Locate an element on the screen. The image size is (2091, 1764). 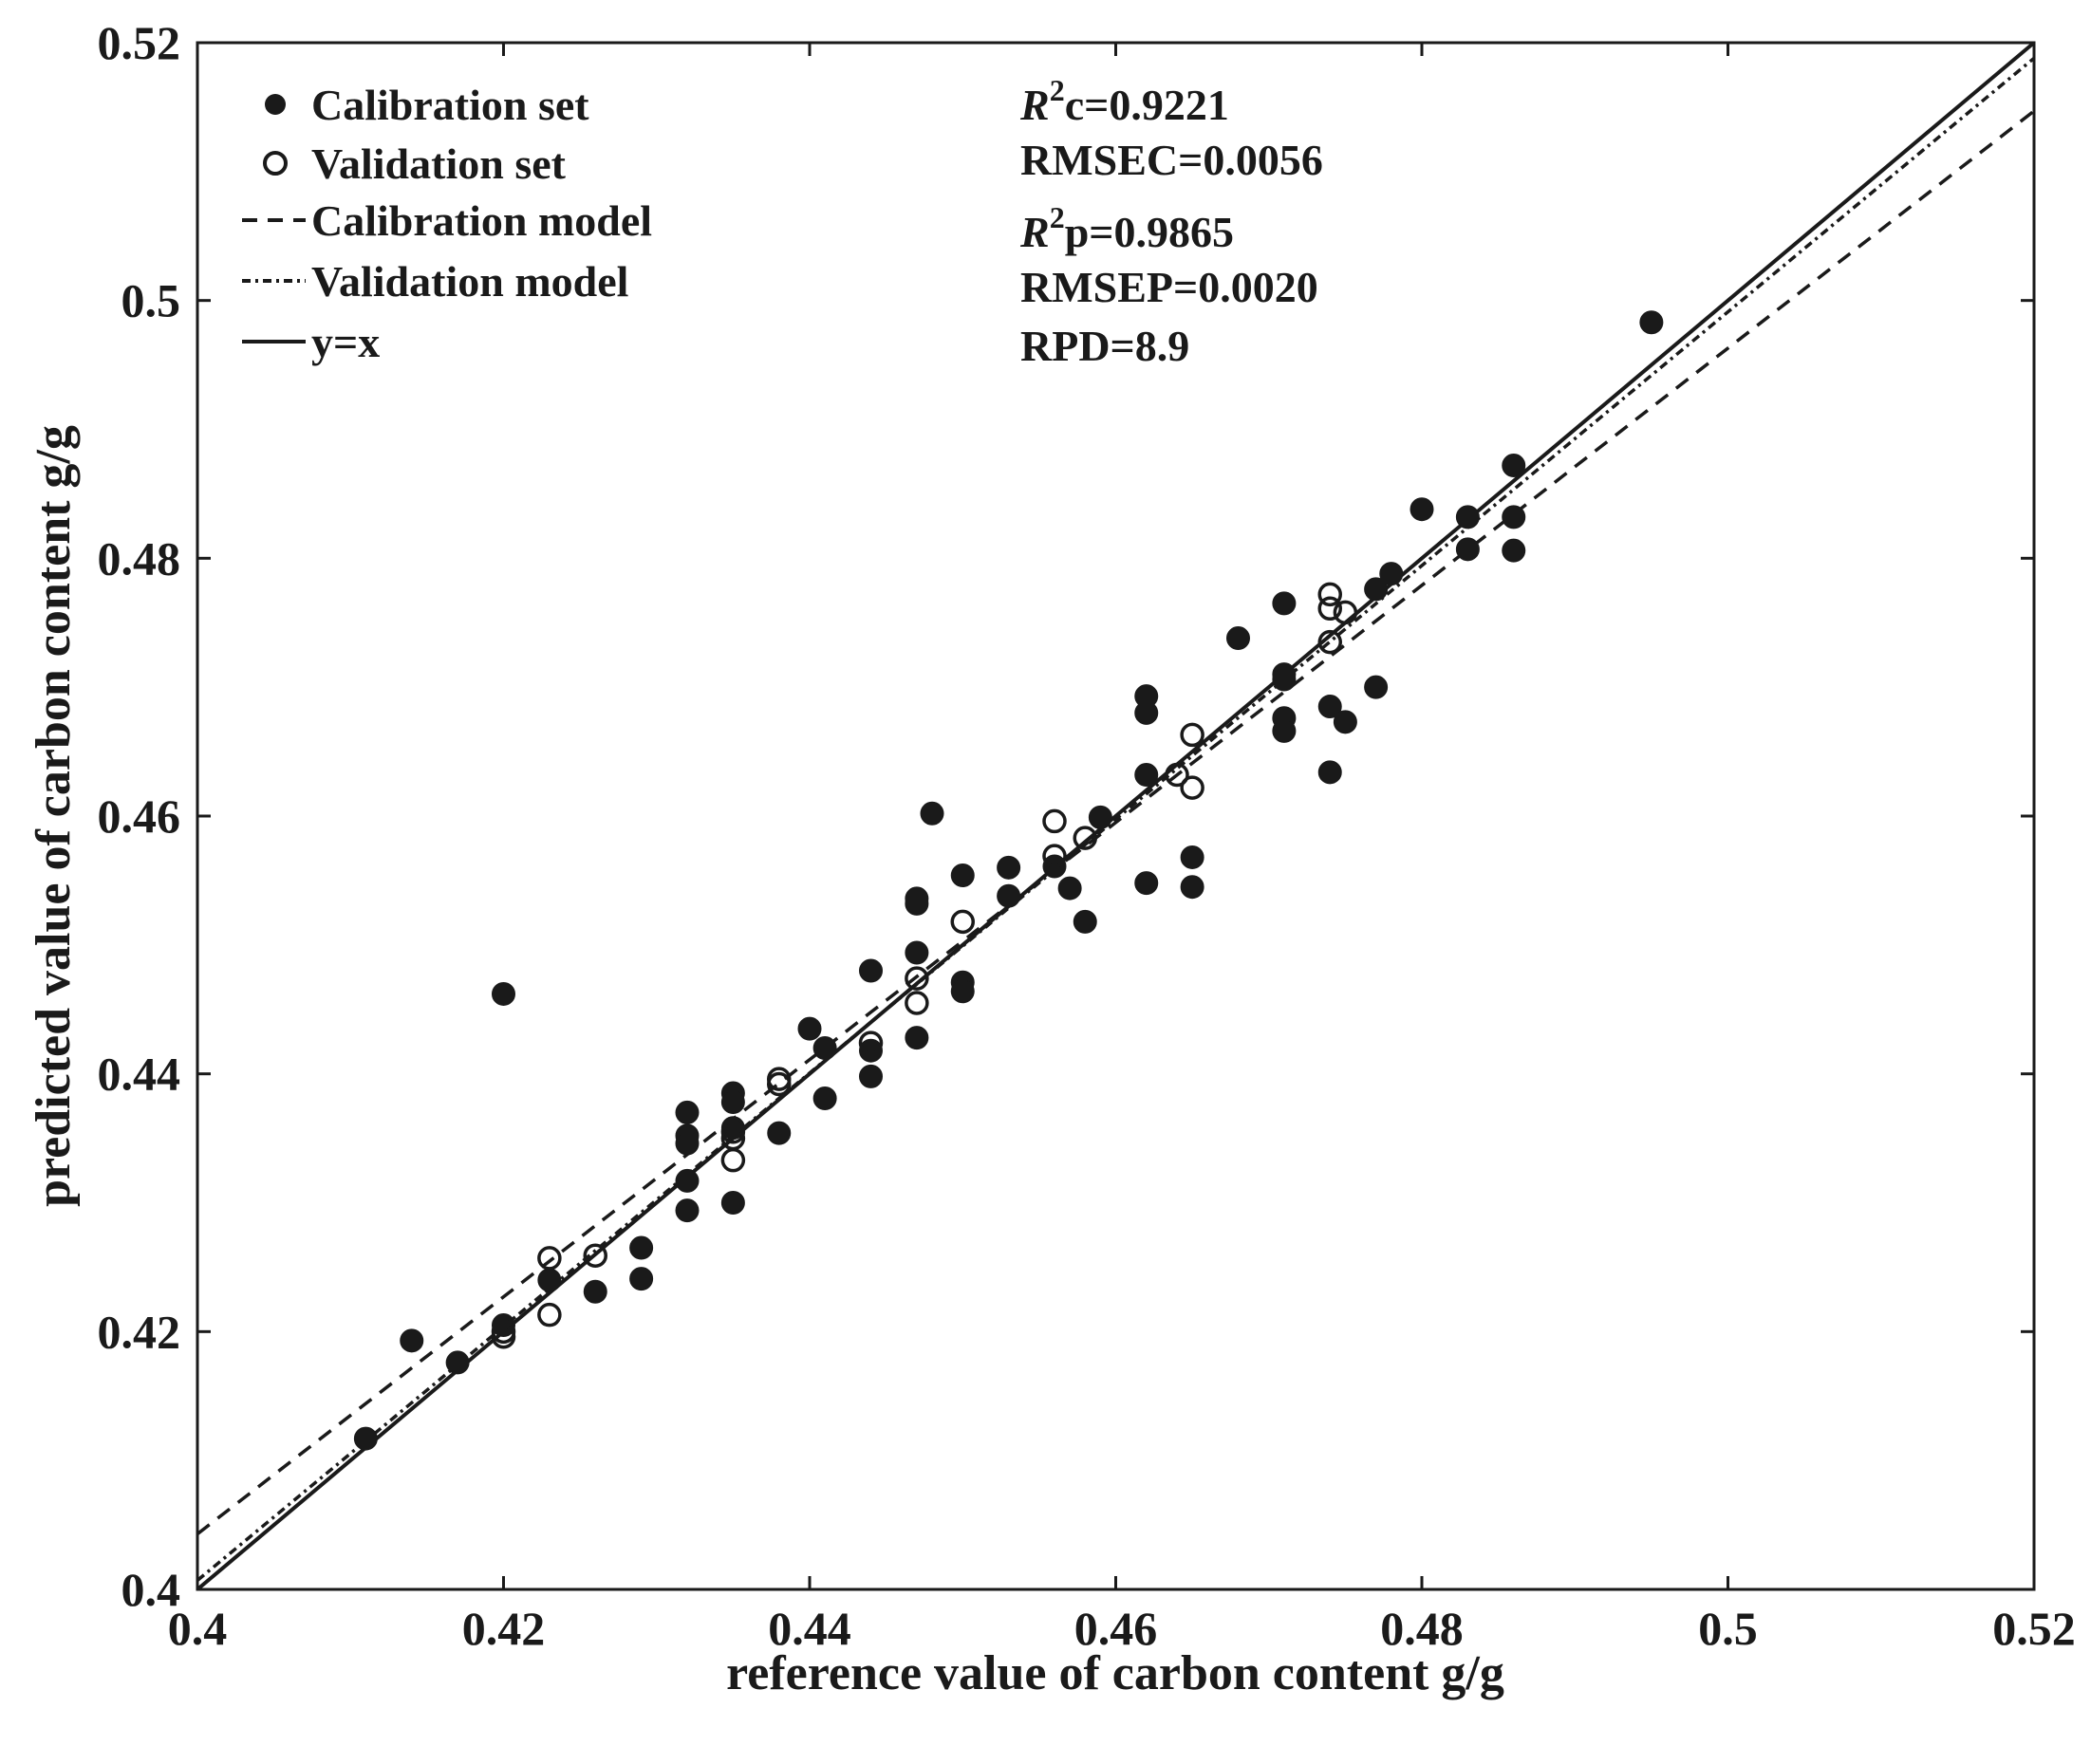
x-axis-label: reference value of carbon content g/g is located at coordinates (1115, 1673).